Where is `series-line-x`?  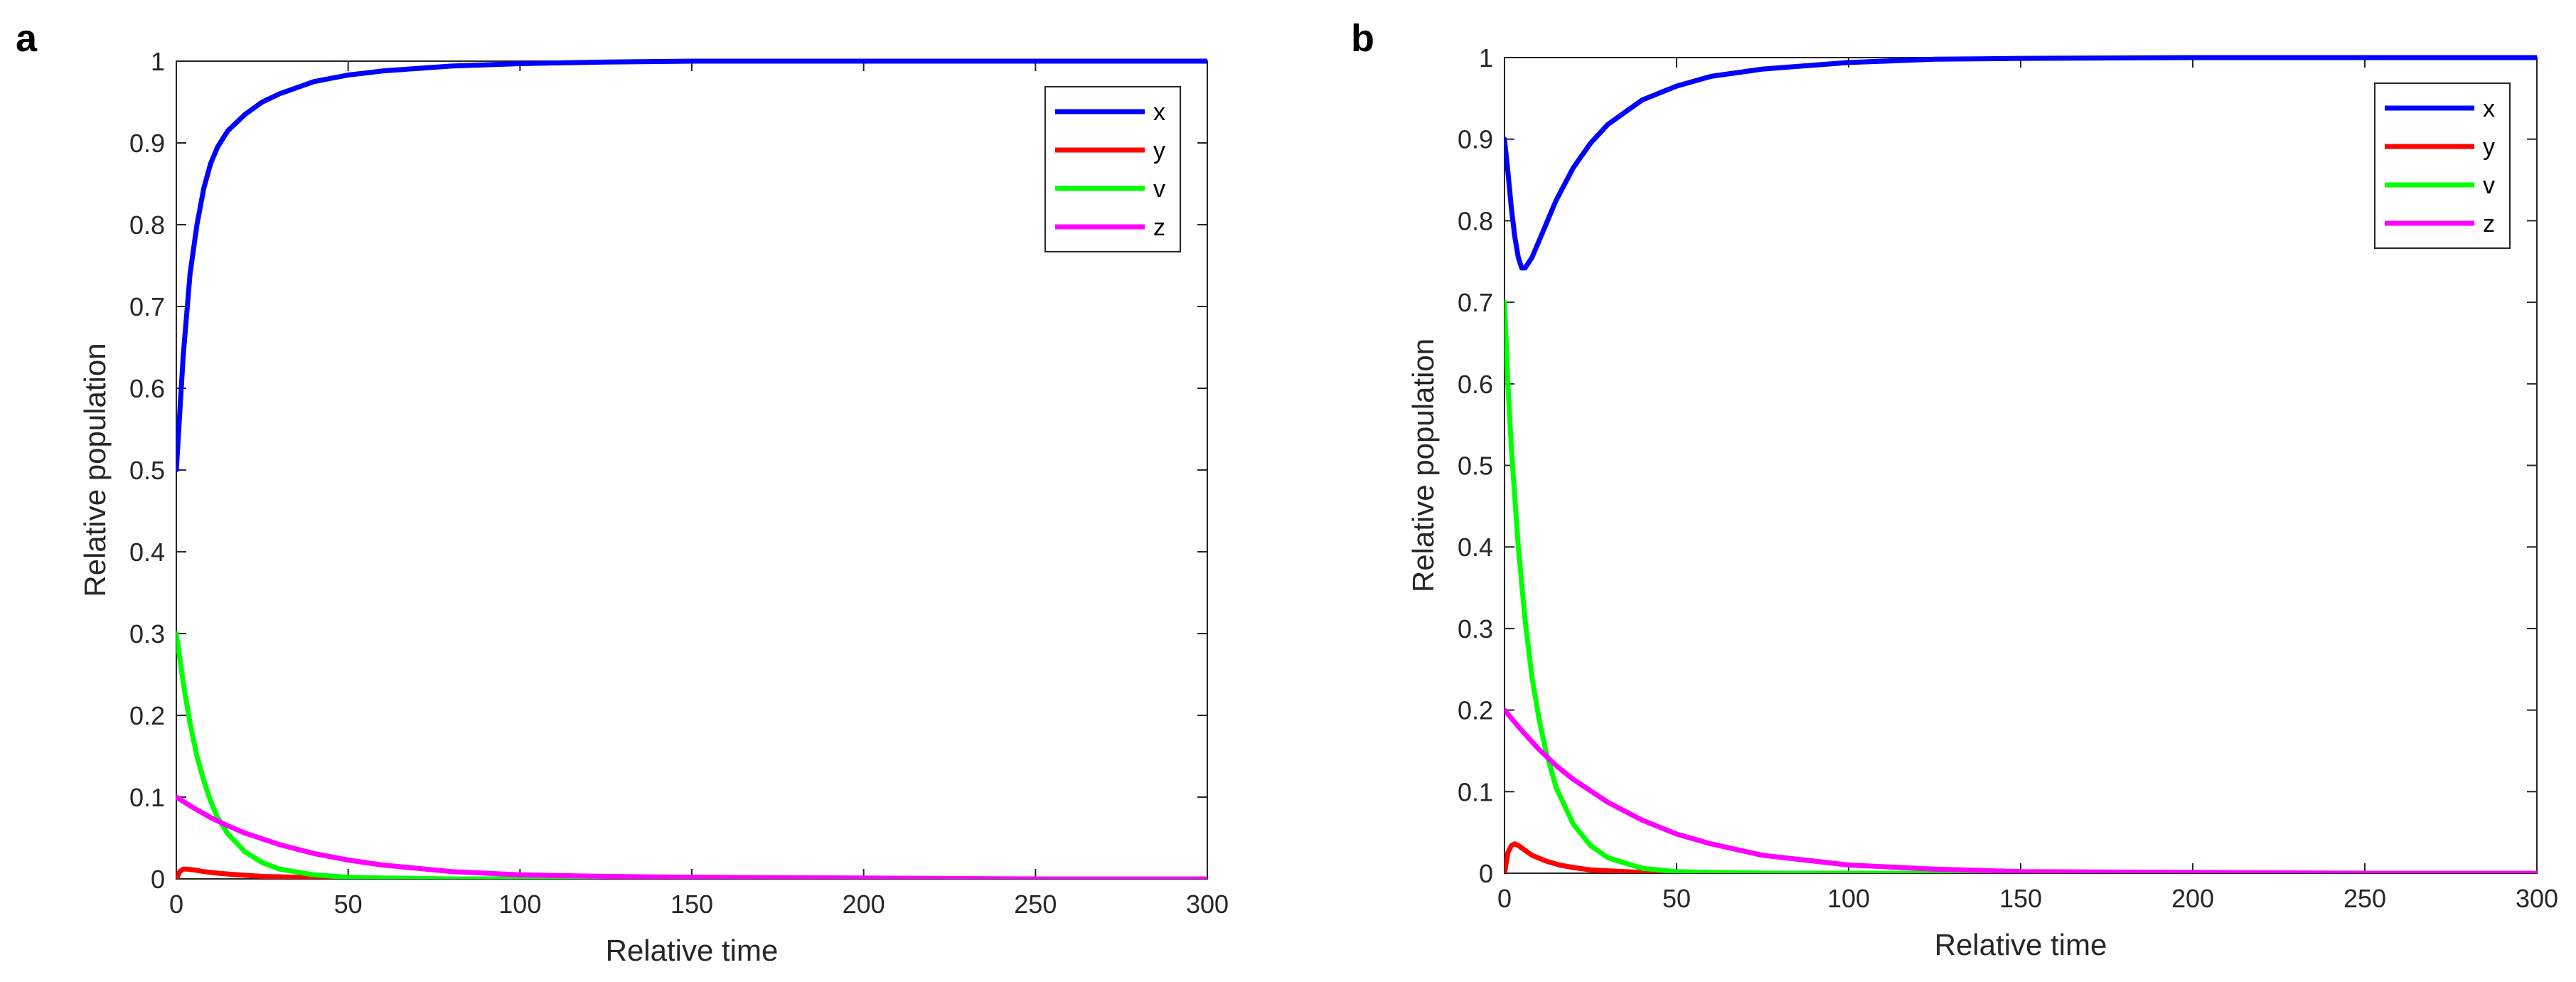 series-line-x is located at coordinates (2021, 163).